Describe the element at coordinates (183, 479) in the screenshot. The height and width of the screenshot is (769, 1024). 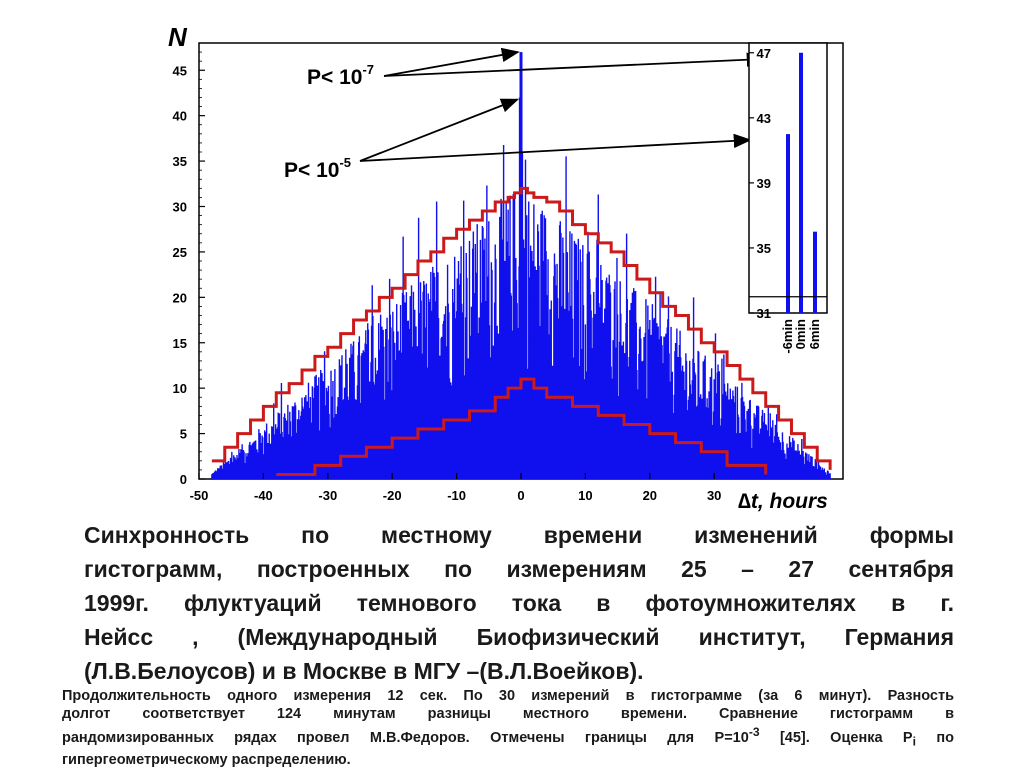
I see `y-tick-label: 0` at that location.